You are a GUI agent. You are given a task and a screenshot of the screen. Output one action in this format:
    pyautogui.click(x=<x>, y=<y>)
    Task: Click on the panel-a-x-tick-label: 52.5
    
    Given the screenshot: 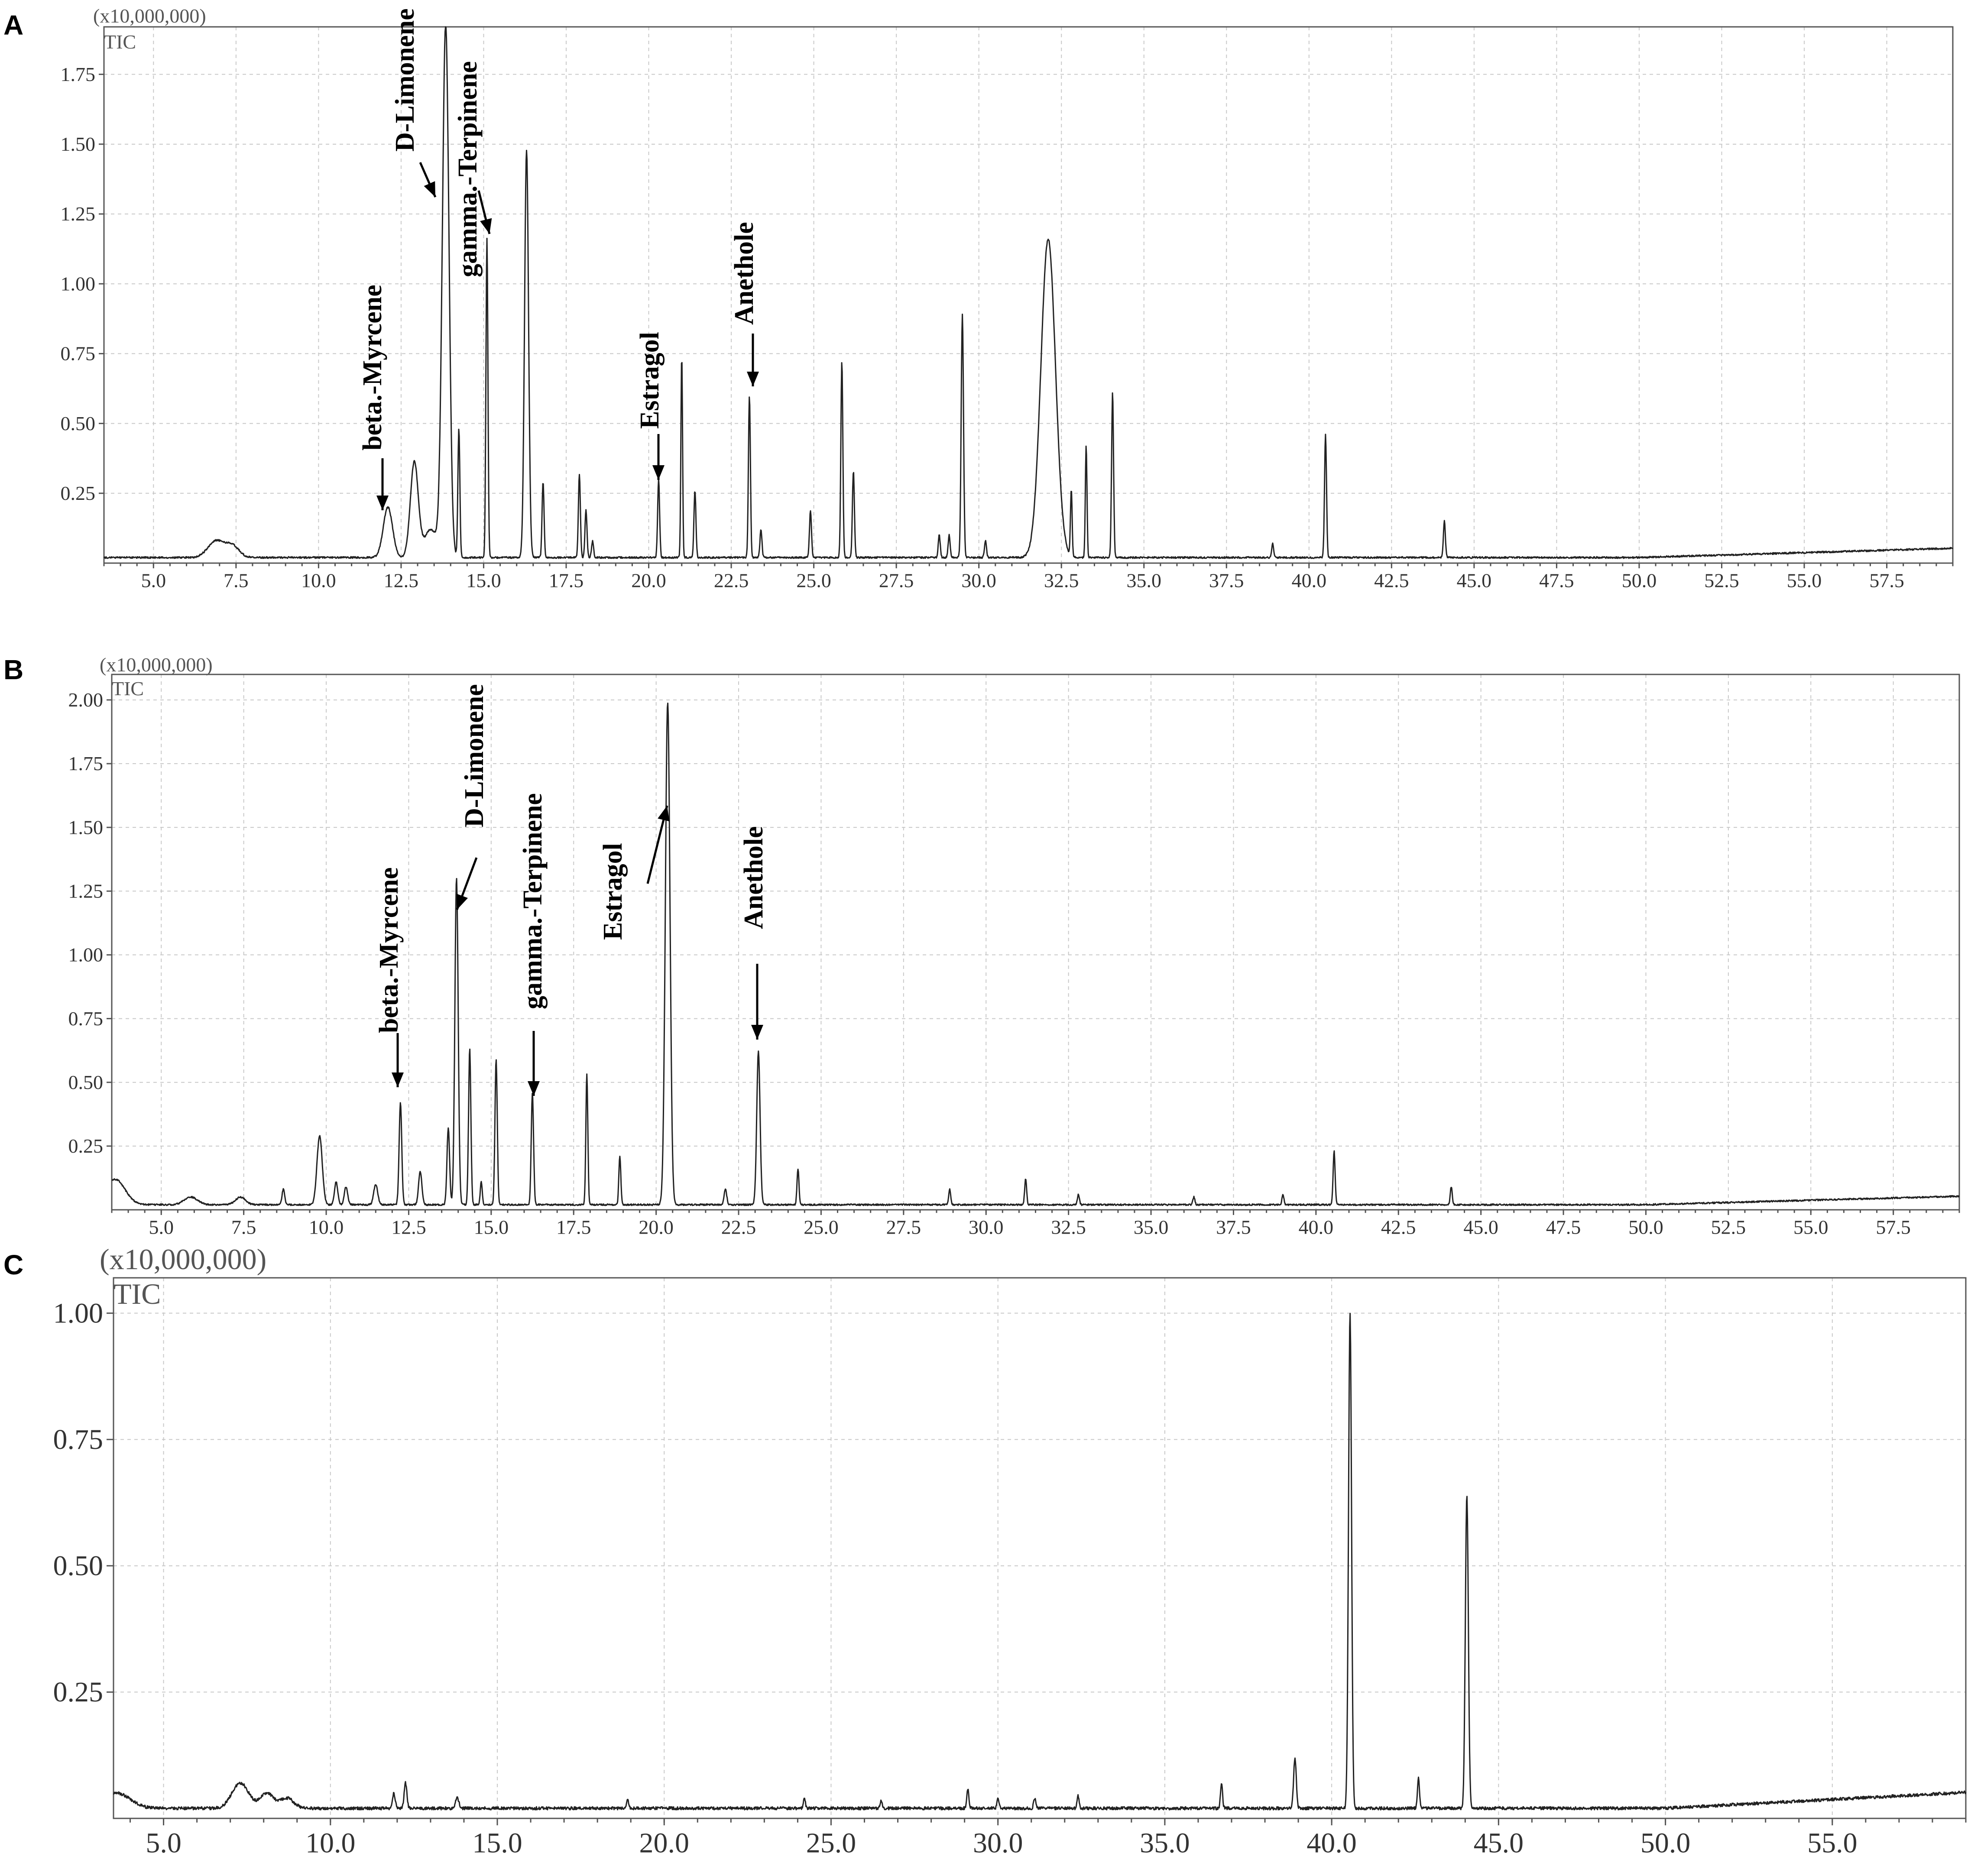 What is the action you would take?
    pyautogui.click(x=1721, y=581)
    